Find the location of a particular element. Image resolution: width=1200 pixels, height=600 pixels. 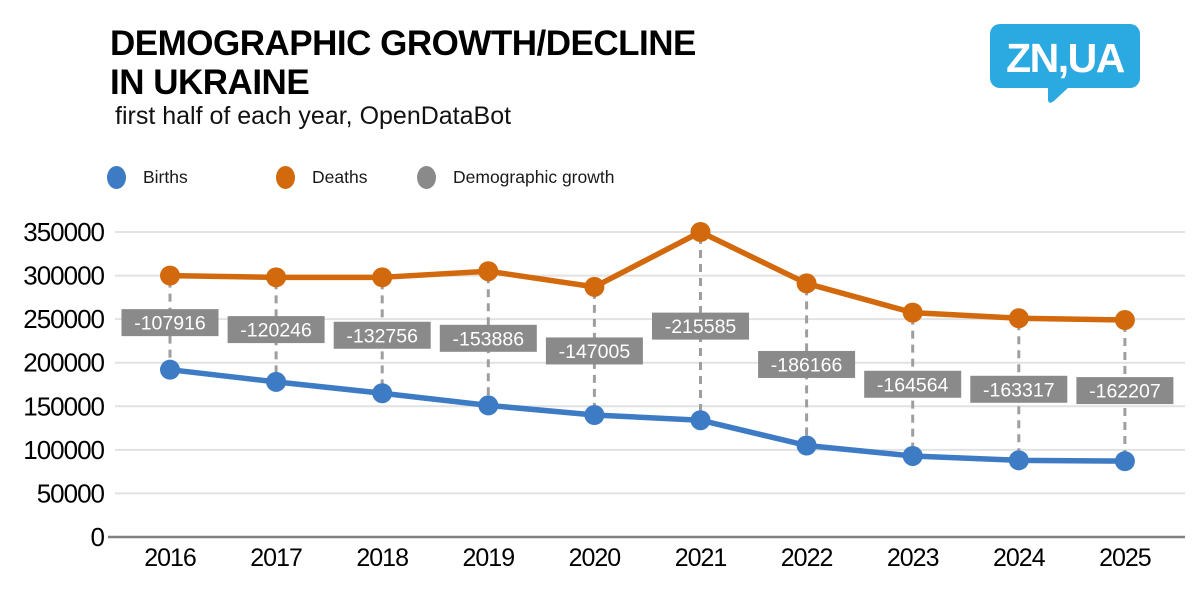

x-tick-label: 2017 is located at coordinates (276, 558).